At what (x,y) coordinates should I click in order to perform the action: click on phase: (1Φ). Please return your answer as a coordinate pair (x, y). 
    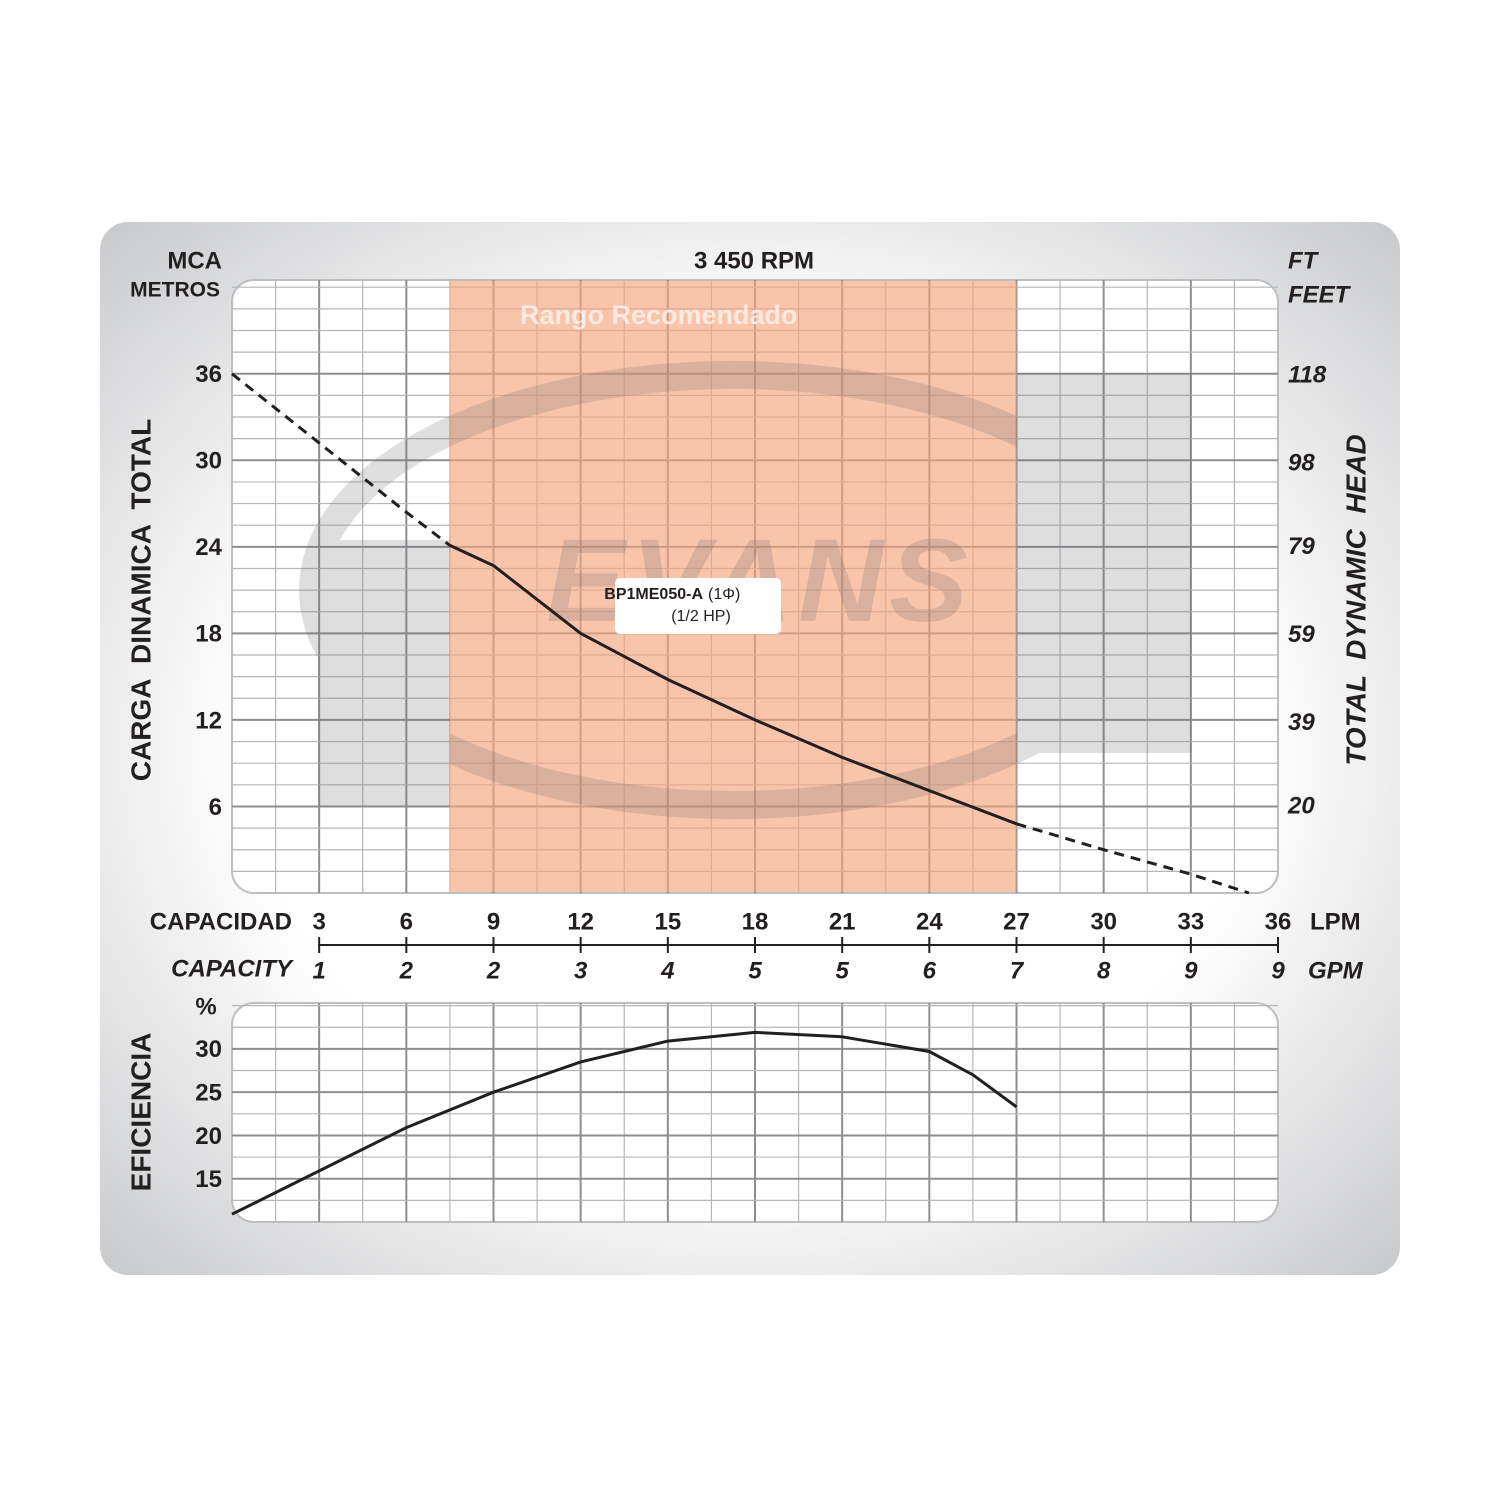
    Looking at the image, I should click on (724, 594).